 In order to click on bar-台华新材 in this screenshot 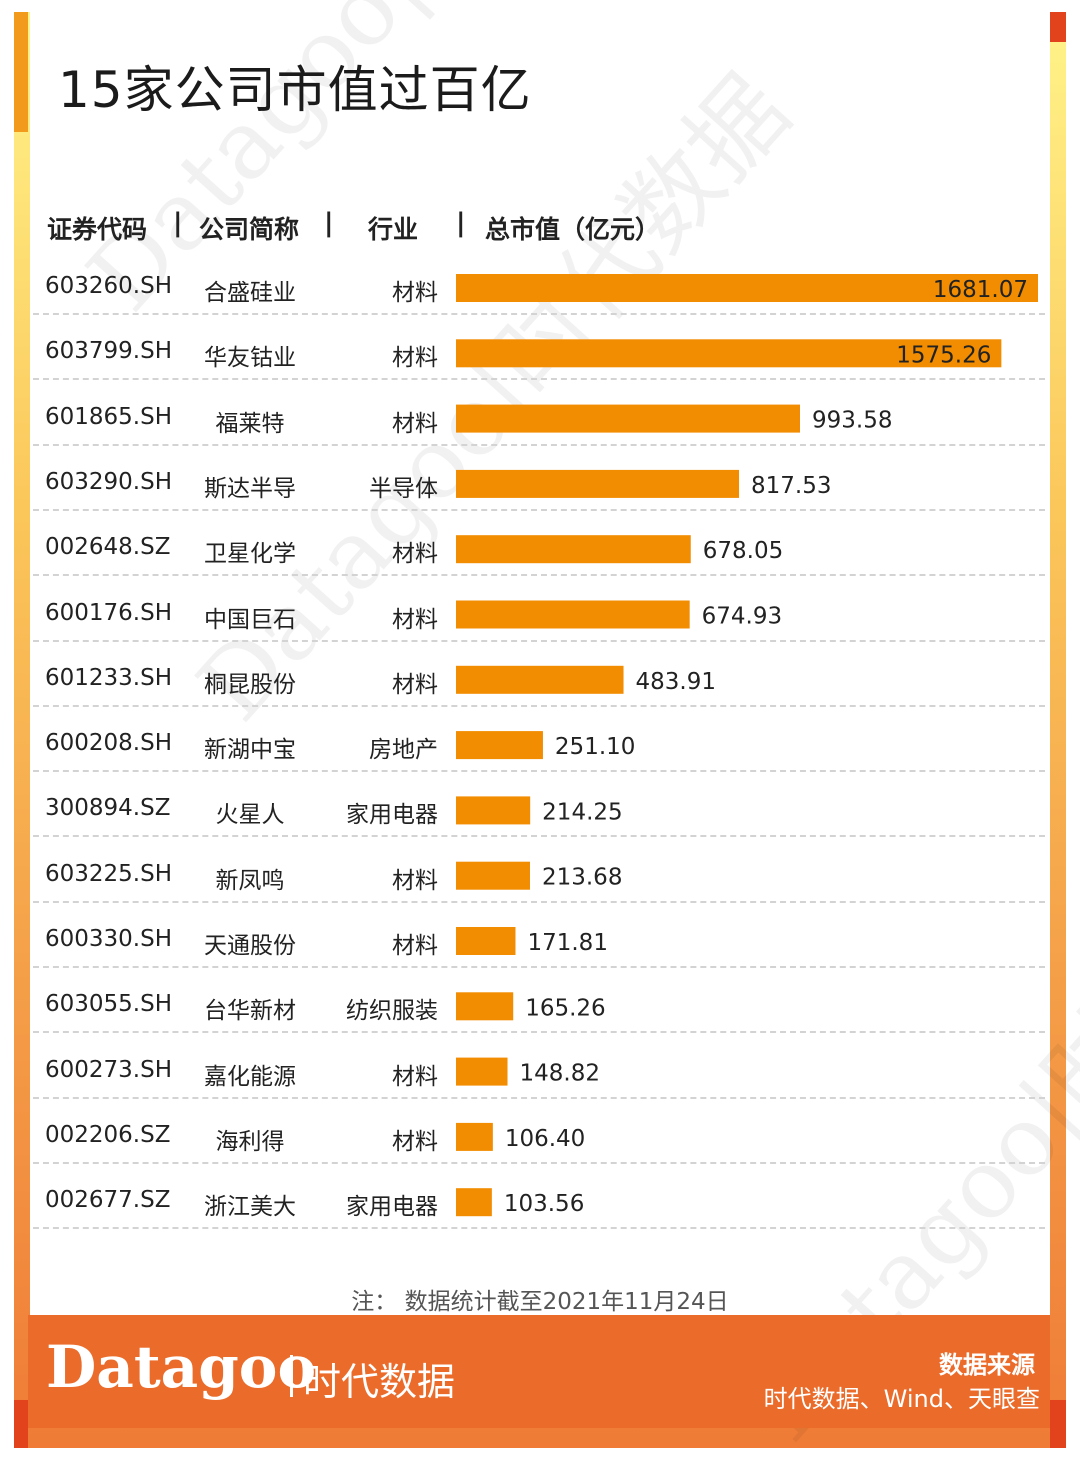, I will do `click(485, 1006)`.